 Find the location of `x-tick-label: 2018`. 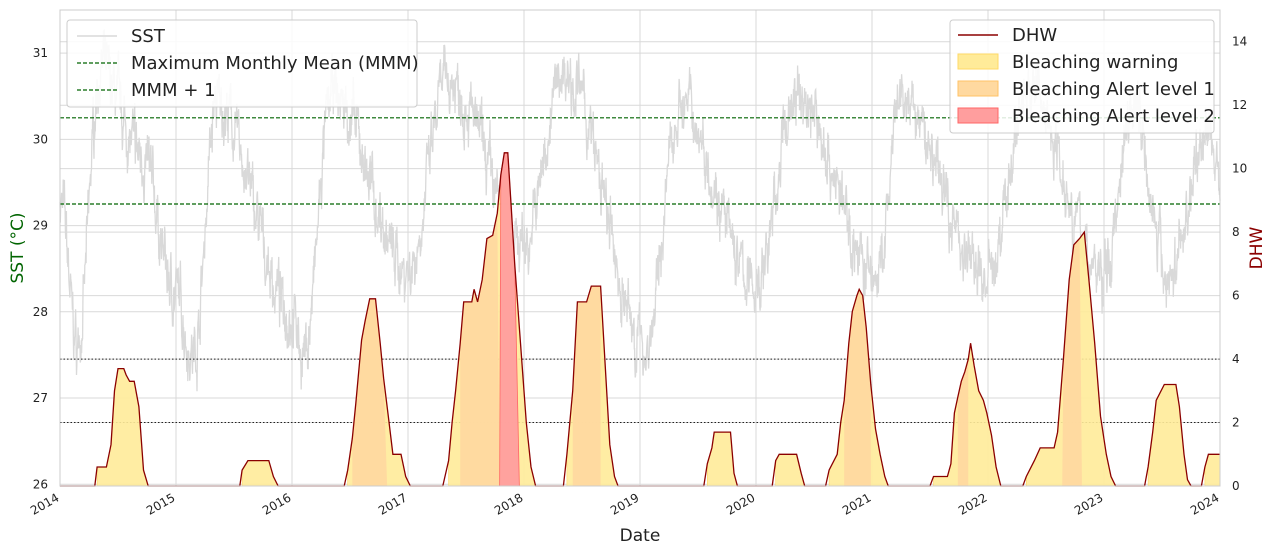

x-tick-label: 2018 is located at coordinates (508, 503).